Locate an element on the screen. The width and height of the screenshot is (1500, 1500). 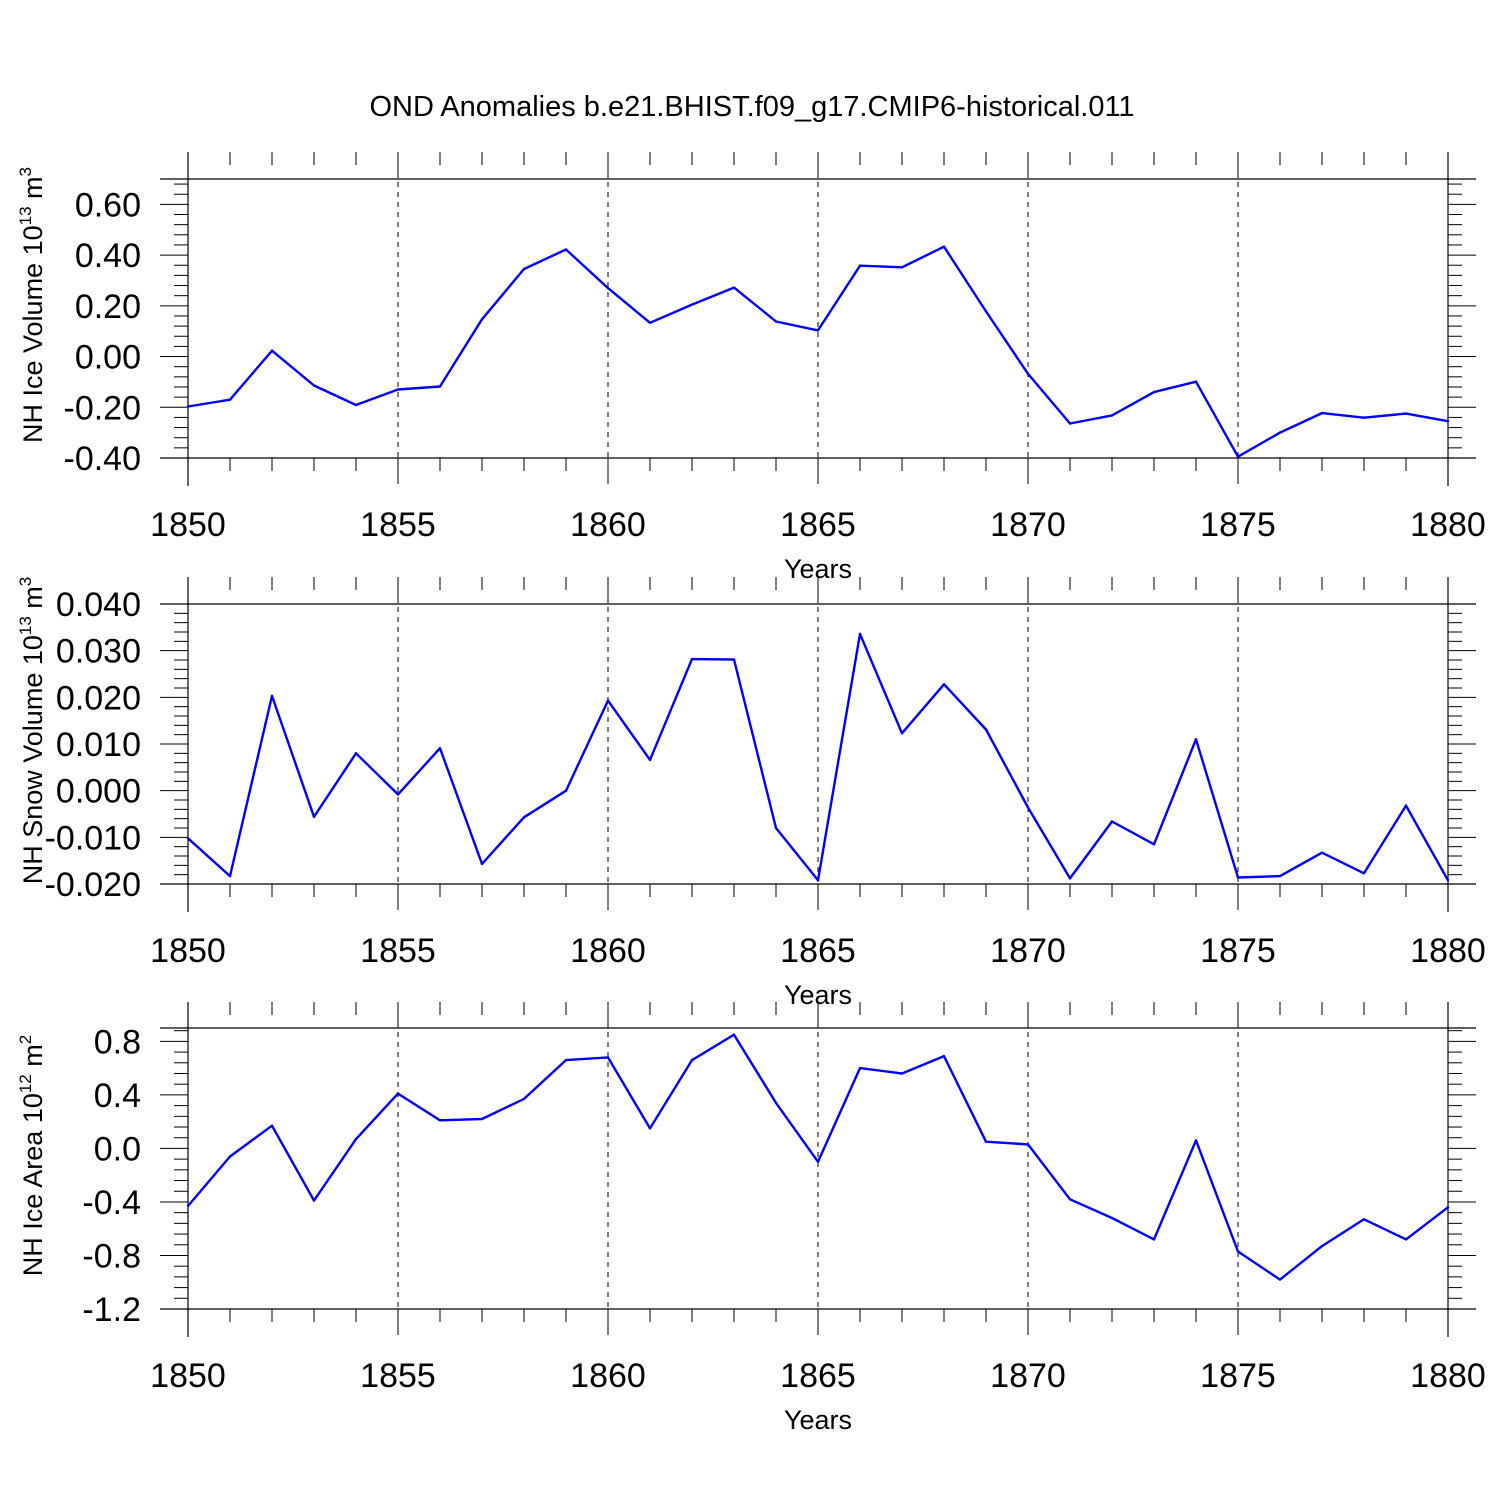
y-tick-label: 0.20 is located at coordinates (108, 307).